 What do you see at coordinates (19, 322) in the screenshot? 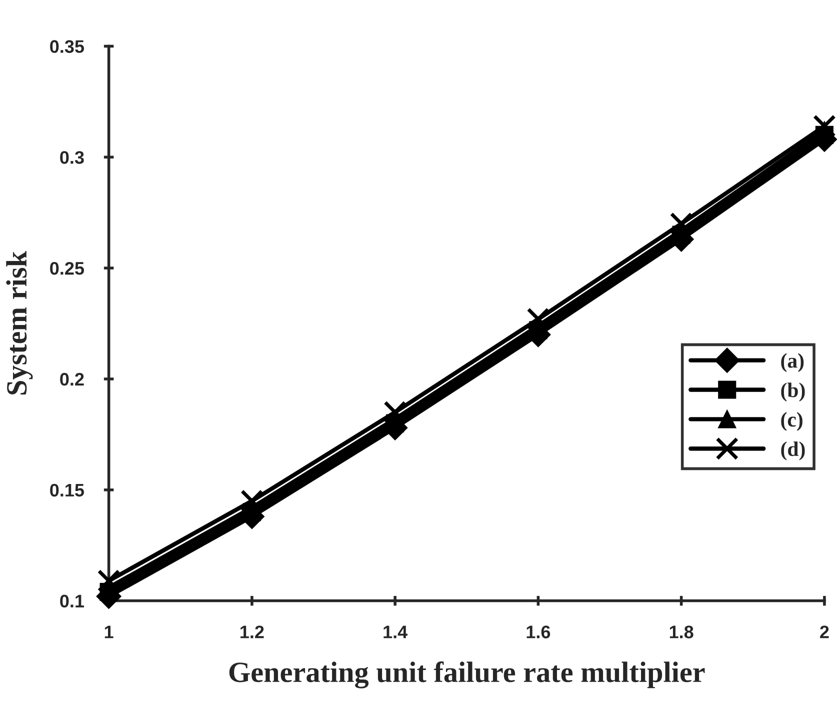
I see `y-axis-title: System risk` at bounding box center [19, 322].